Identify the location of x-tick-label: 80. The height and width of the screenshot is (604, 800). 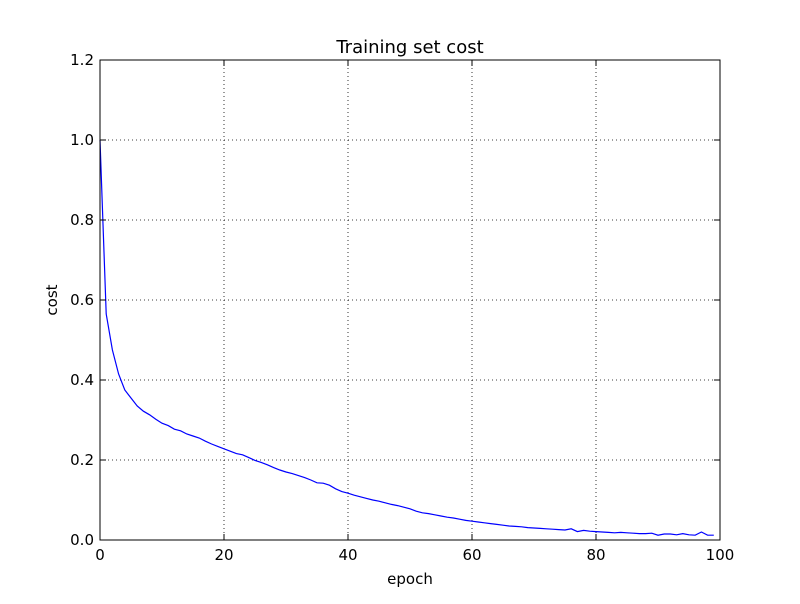
(595, 555).